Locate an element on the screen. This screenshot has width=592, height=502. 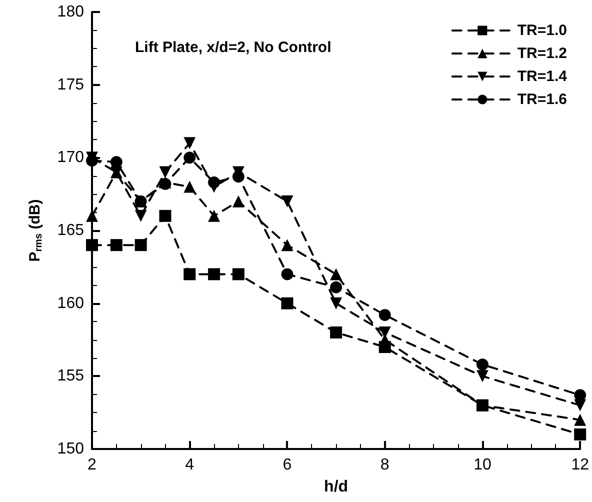
x-tick-label: 8 is located at coordinates (385, 465).